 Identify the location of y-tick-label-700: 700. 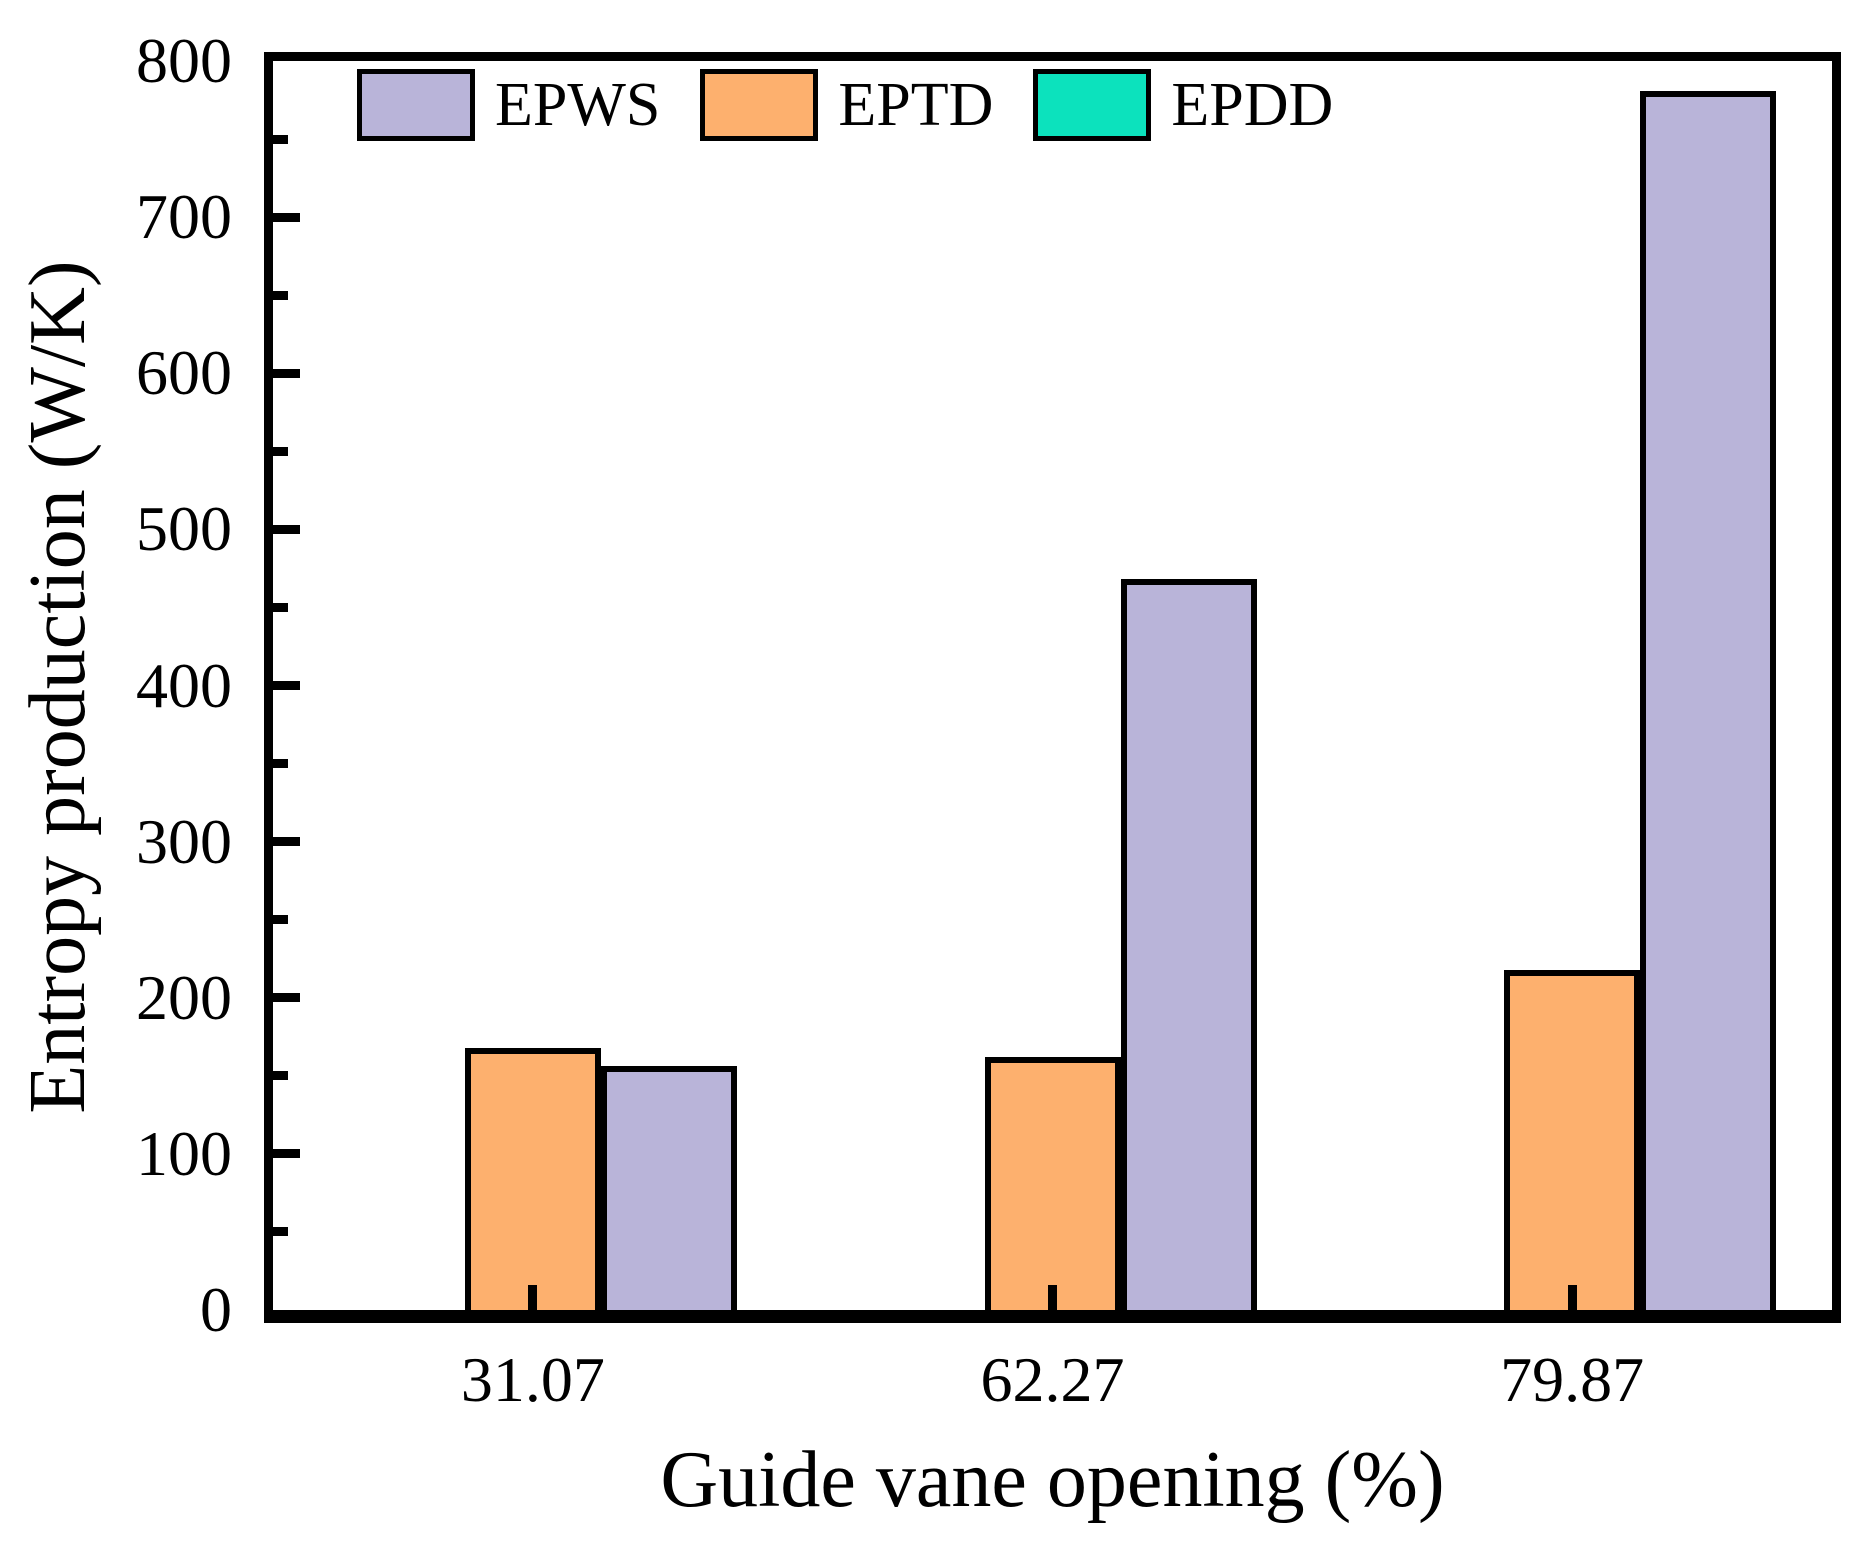
(184, 217).